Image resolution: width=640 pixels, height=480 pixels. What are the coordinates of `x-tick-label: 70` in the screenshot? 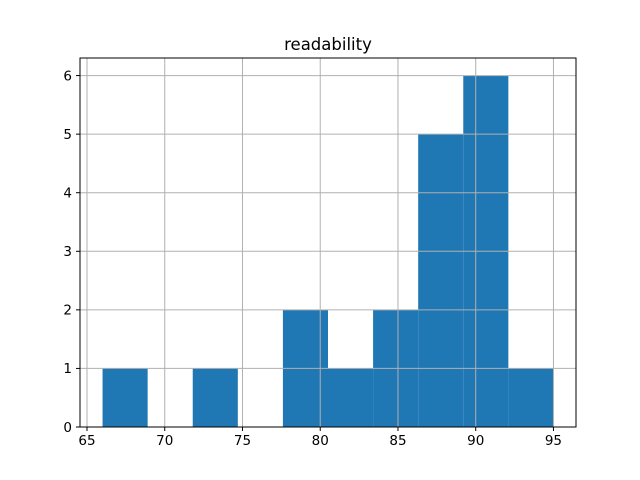 It's located at (164, 441).